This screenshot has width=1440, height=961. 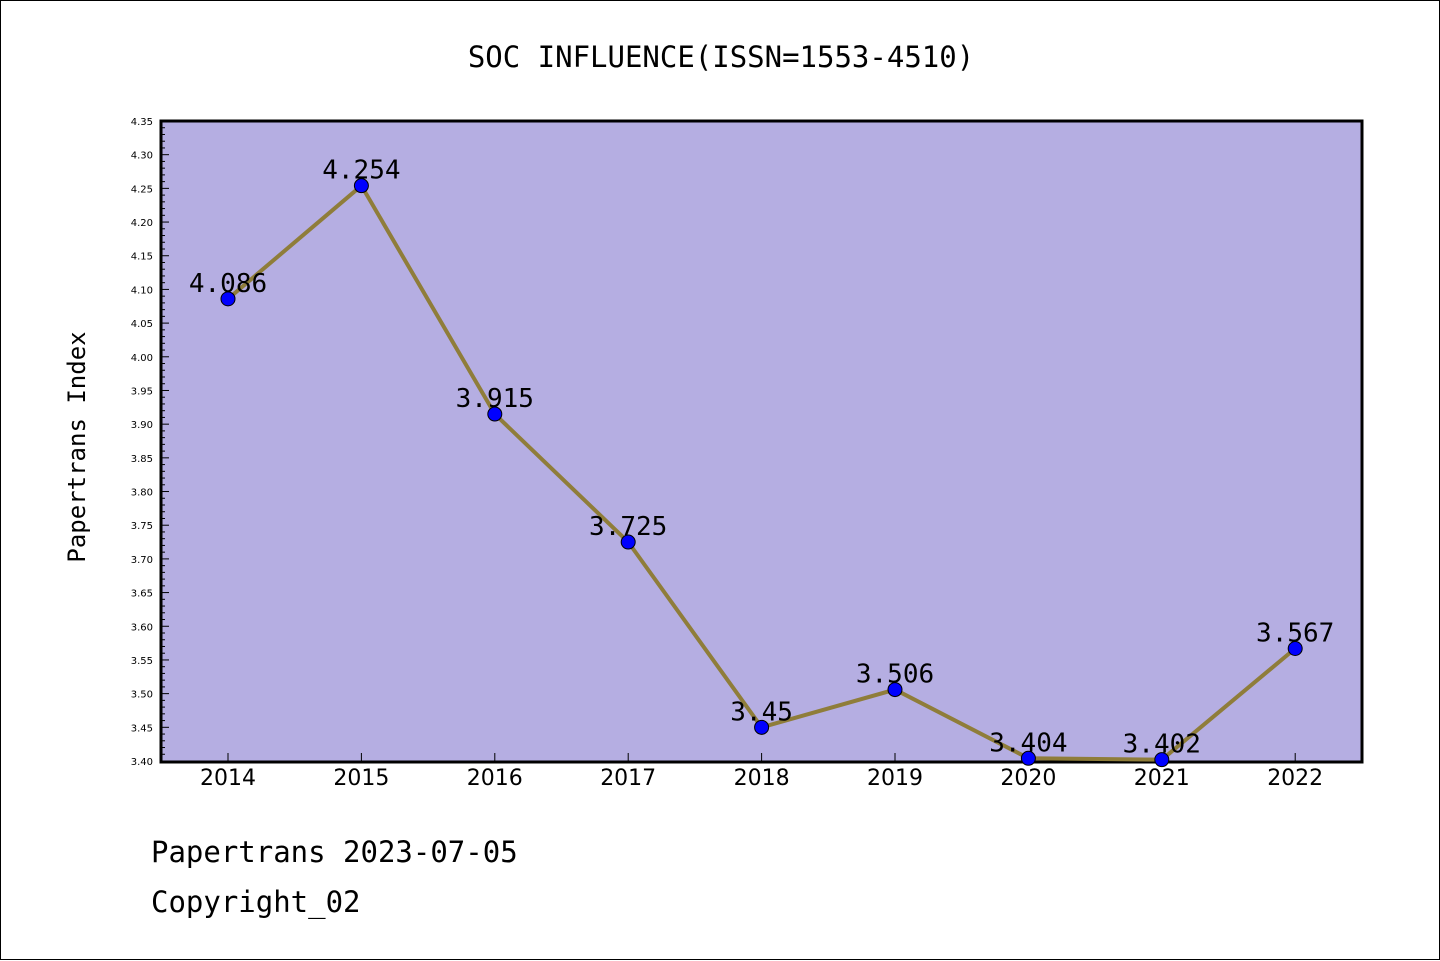 What do you see at coordinates (228, 284) in the screenshot?
I see `data-label: 4.086` at bounding box center [228, 284].